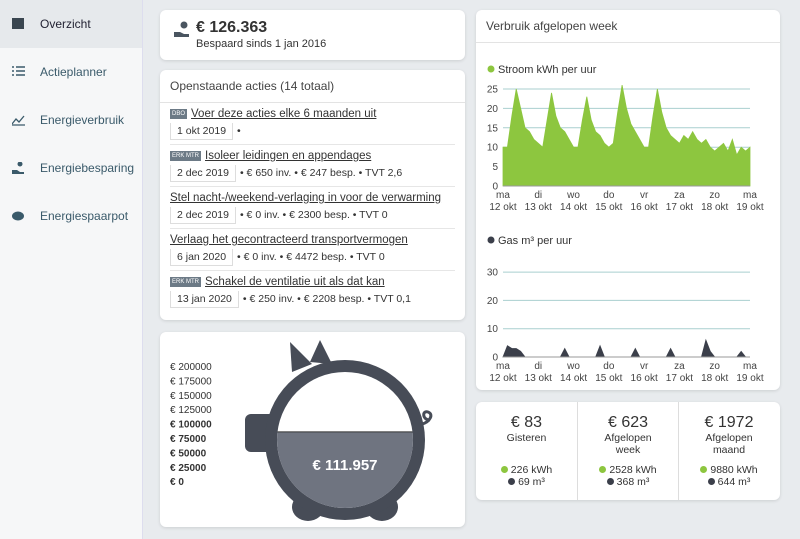  I want to click on action-date: 2 dec 2019, so click(203, 173).